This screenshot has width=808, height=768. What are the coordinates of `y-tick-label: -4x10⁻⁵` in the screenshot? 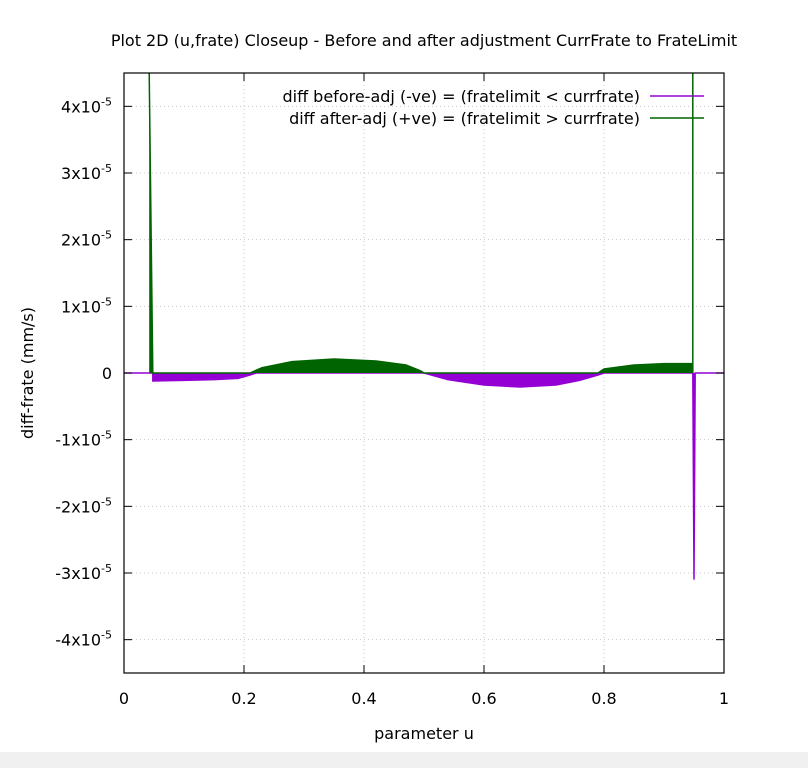 It's located at (83, 639).